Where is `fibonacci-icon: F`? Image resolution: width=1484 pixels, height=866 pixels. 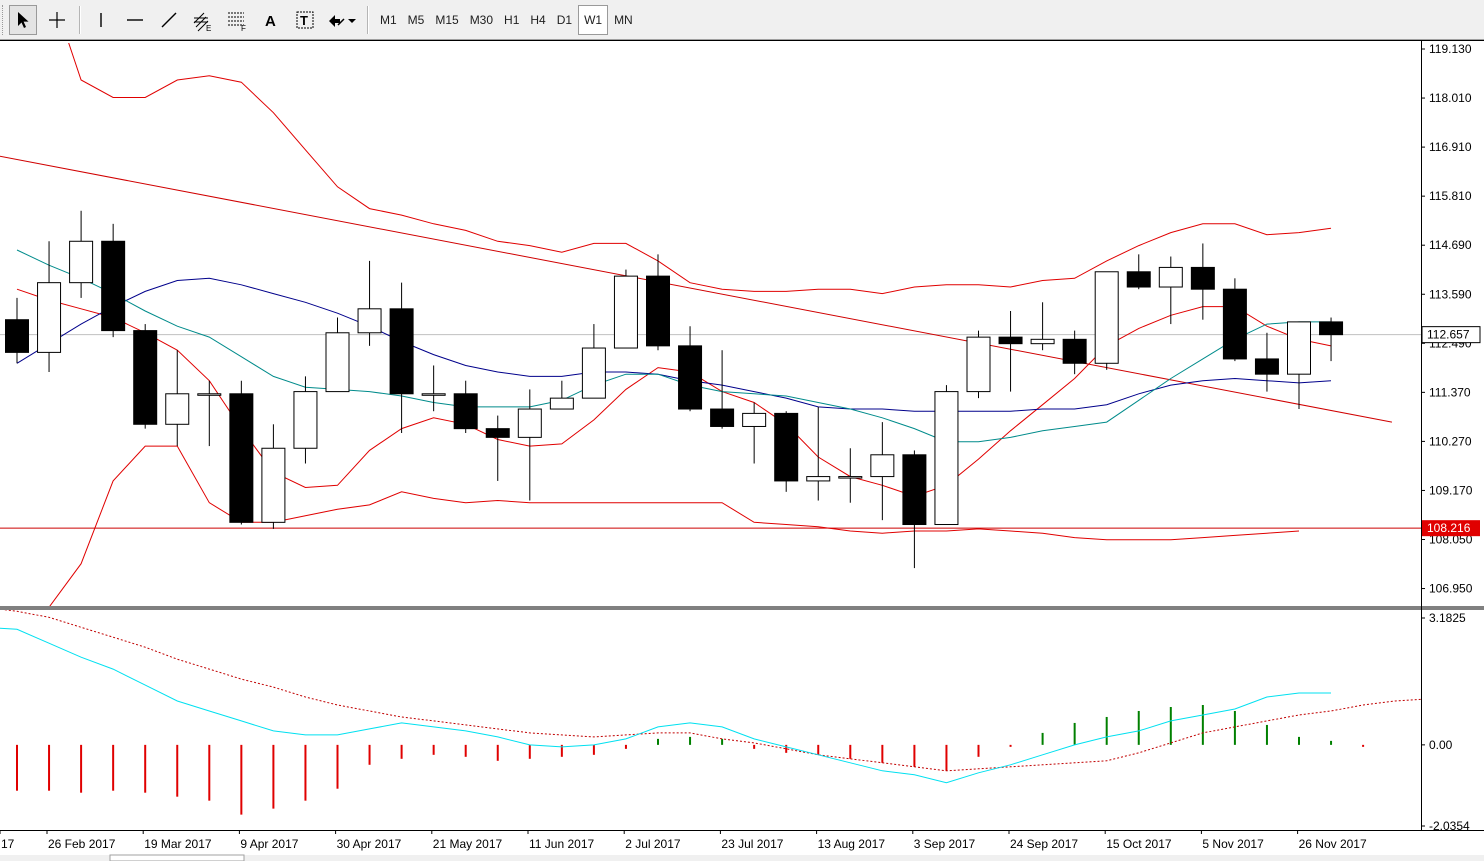 fibonacci-icon: F is located at coordinates (237, 22).